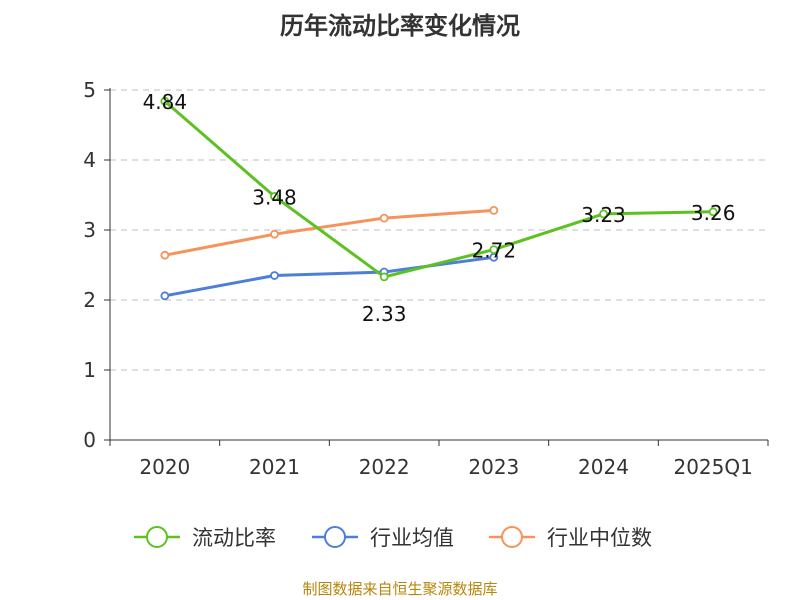  Describe the element at coordinates (384, 467) in the screenshot. I see `x-tick-label: 2022` at that location.